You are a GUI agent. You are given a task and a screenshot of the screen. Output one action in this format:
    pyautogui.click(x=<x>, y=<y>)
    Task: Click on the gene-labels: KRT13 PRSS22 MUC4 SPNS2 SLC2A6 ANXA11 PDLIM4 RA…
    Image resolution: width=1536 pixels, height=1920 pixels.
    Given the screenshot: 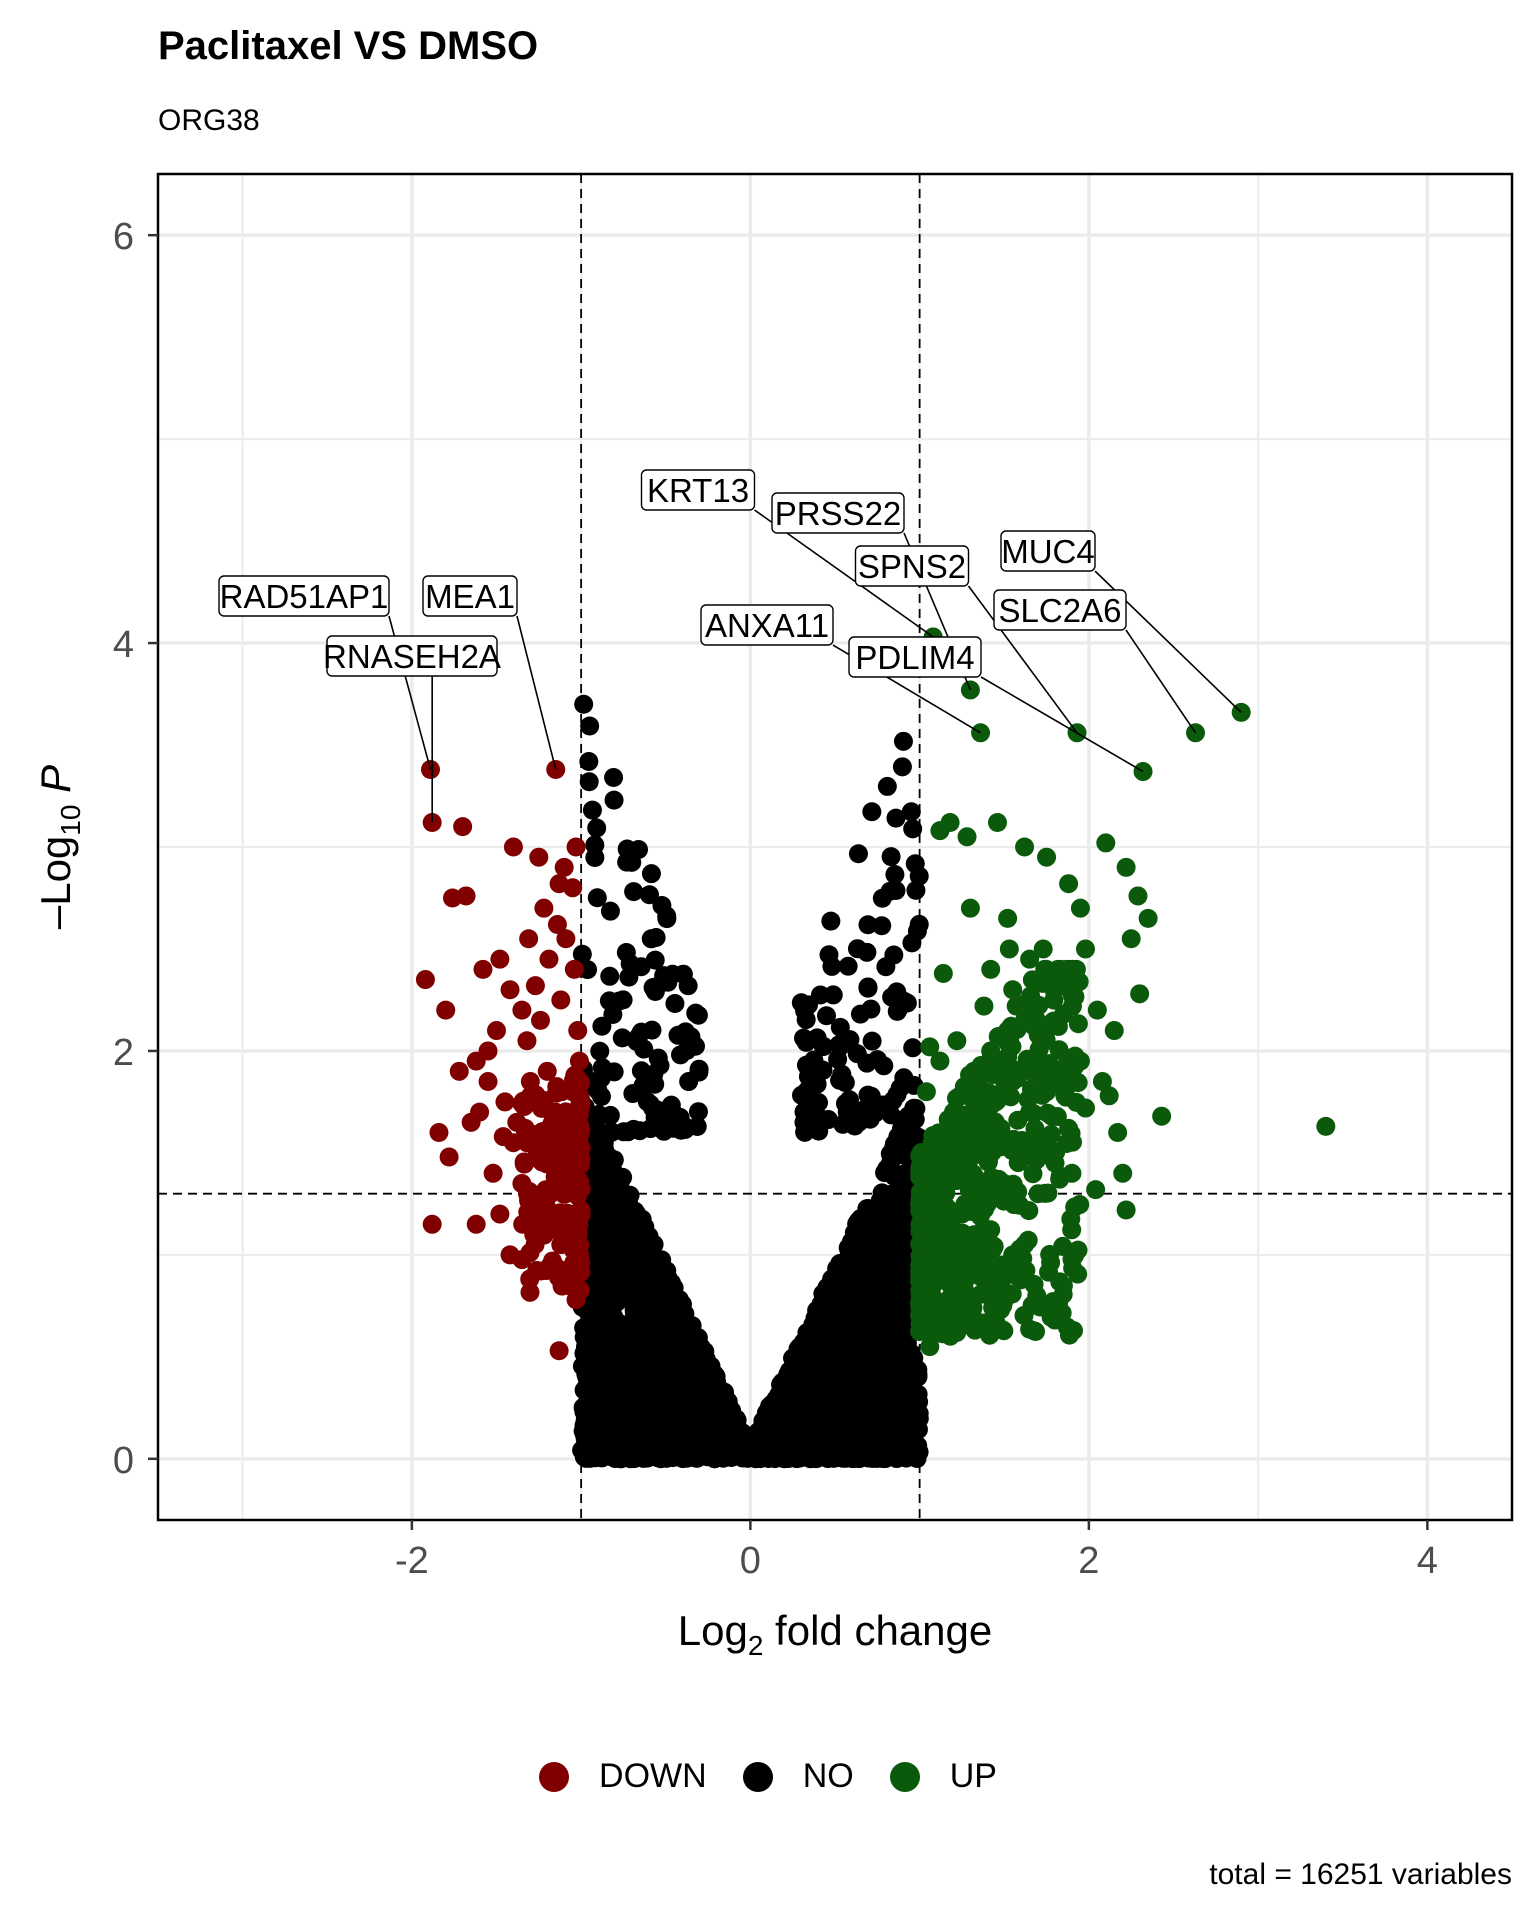 What is the action you would take?
    pyautogui.click(x=730, y=646)
    